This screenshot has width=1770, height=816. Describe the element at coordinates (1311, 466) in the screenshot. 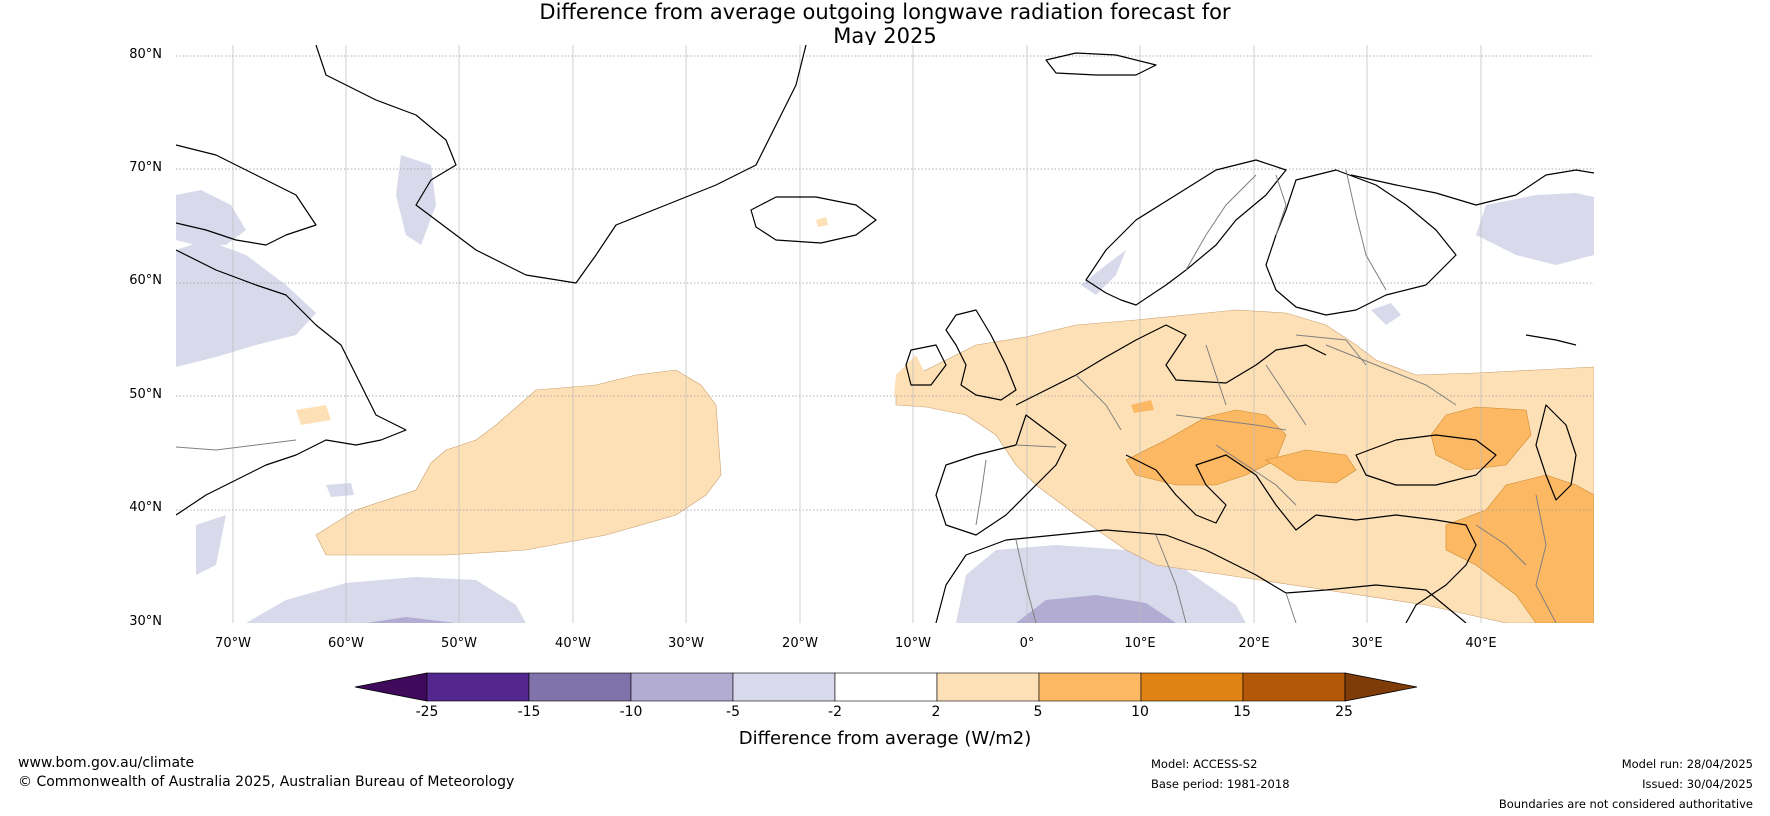

I see `anomaly-region-carpathian` at that location.